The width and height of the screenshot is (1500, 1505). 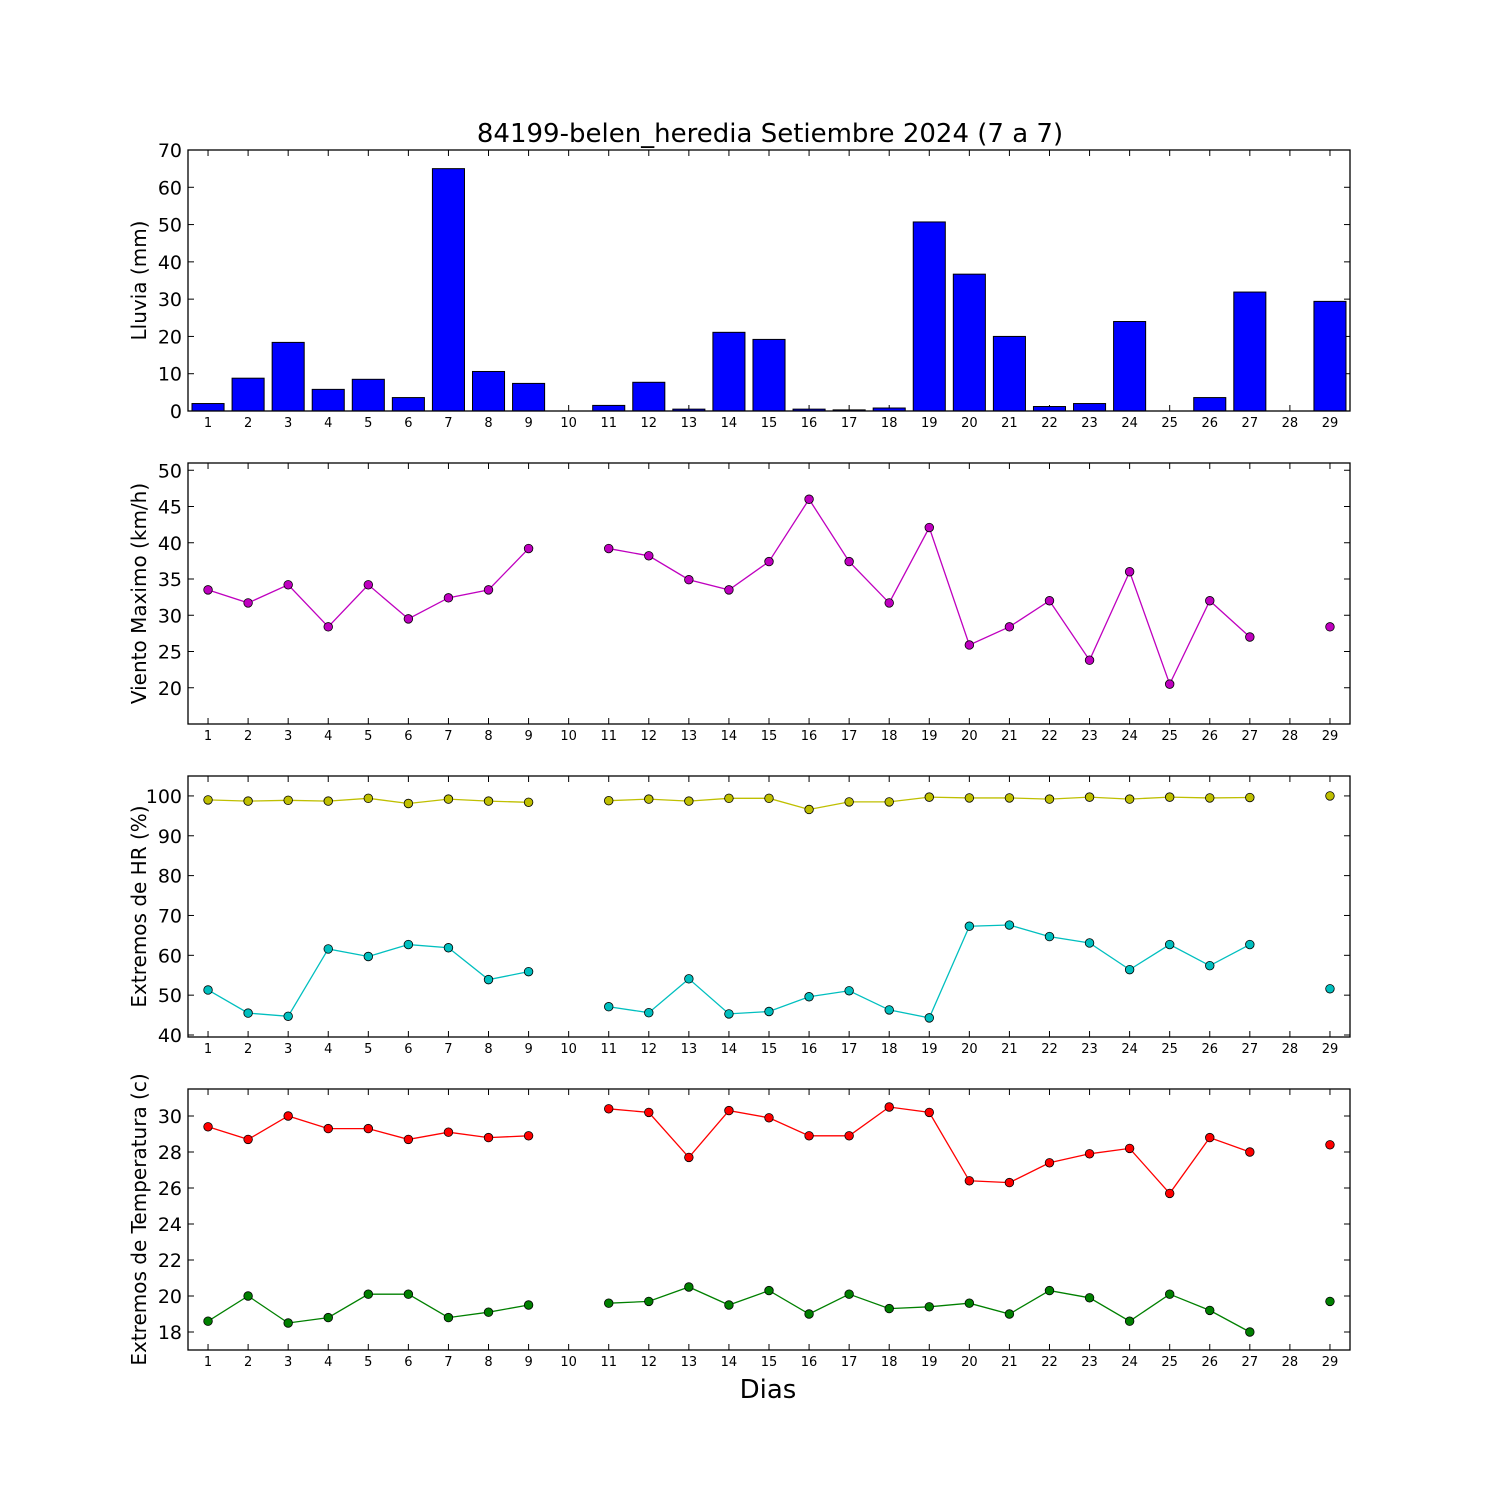 What do you see at coordinates (139, 906) in the screenshot?
I see `y-axis-label: Extremos de HR (%)` at bounding box center [139, 906].